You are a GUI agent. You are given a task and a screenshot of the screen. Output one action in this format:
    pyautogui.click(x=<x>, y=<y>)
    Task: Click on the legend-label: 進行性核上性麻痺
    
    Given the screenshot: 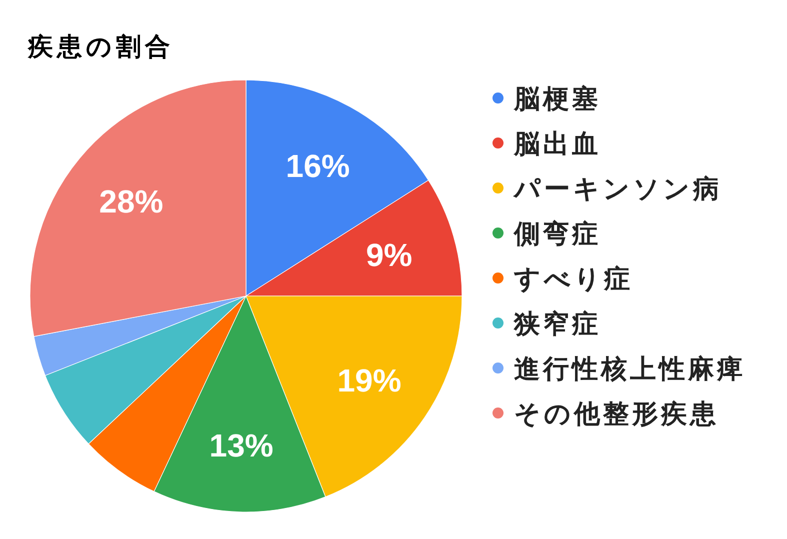 What is the action you would take?
    pyautogui.click(x=630, y=368)
    